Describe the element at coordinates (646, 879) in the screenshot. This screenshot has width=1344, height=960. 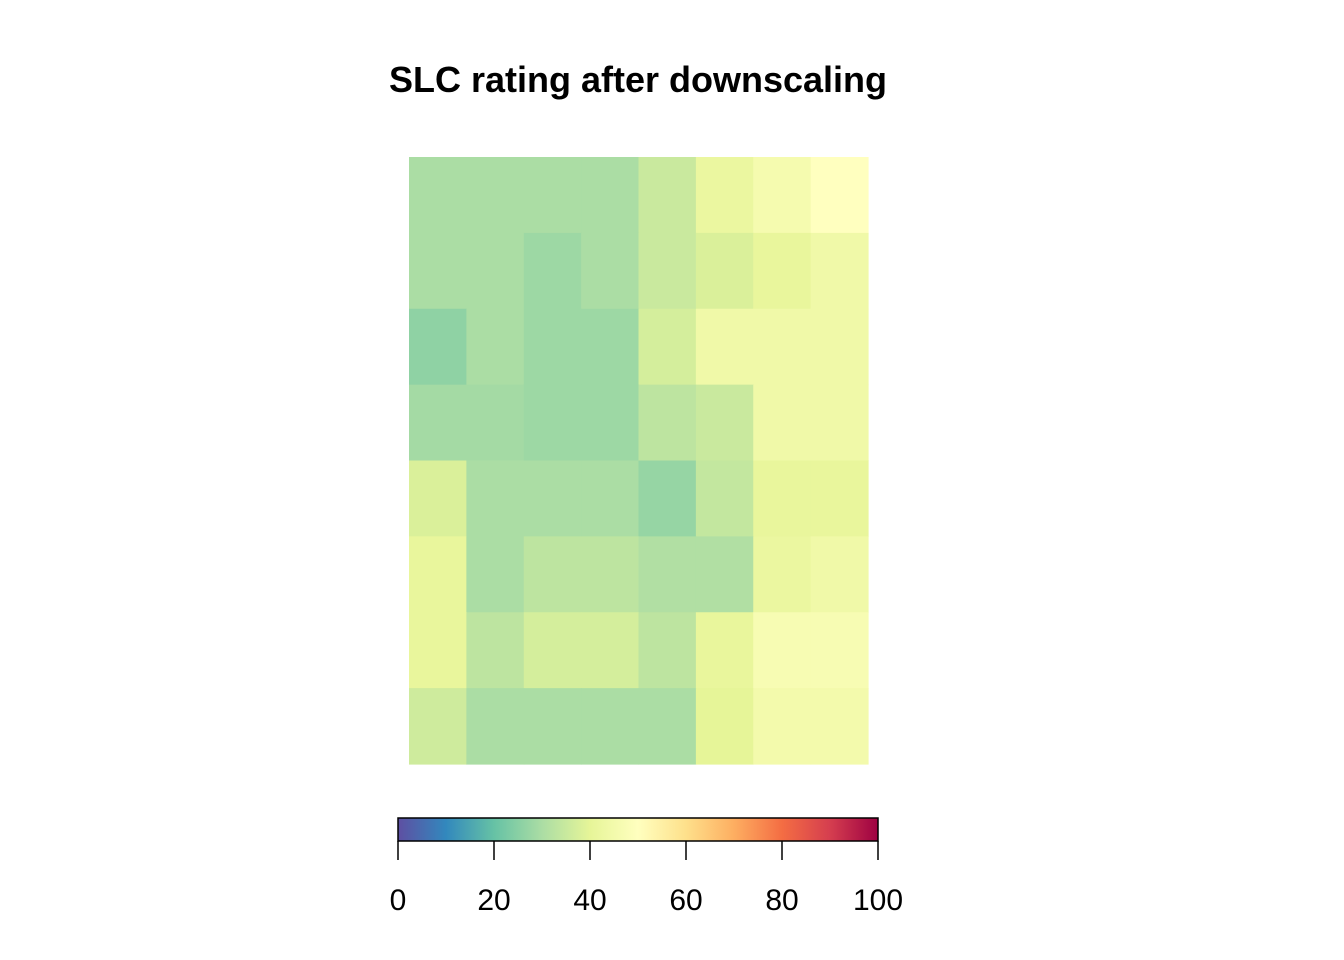
I see `colorbar-ticks: 0 20 40 60 80 100` at that location.